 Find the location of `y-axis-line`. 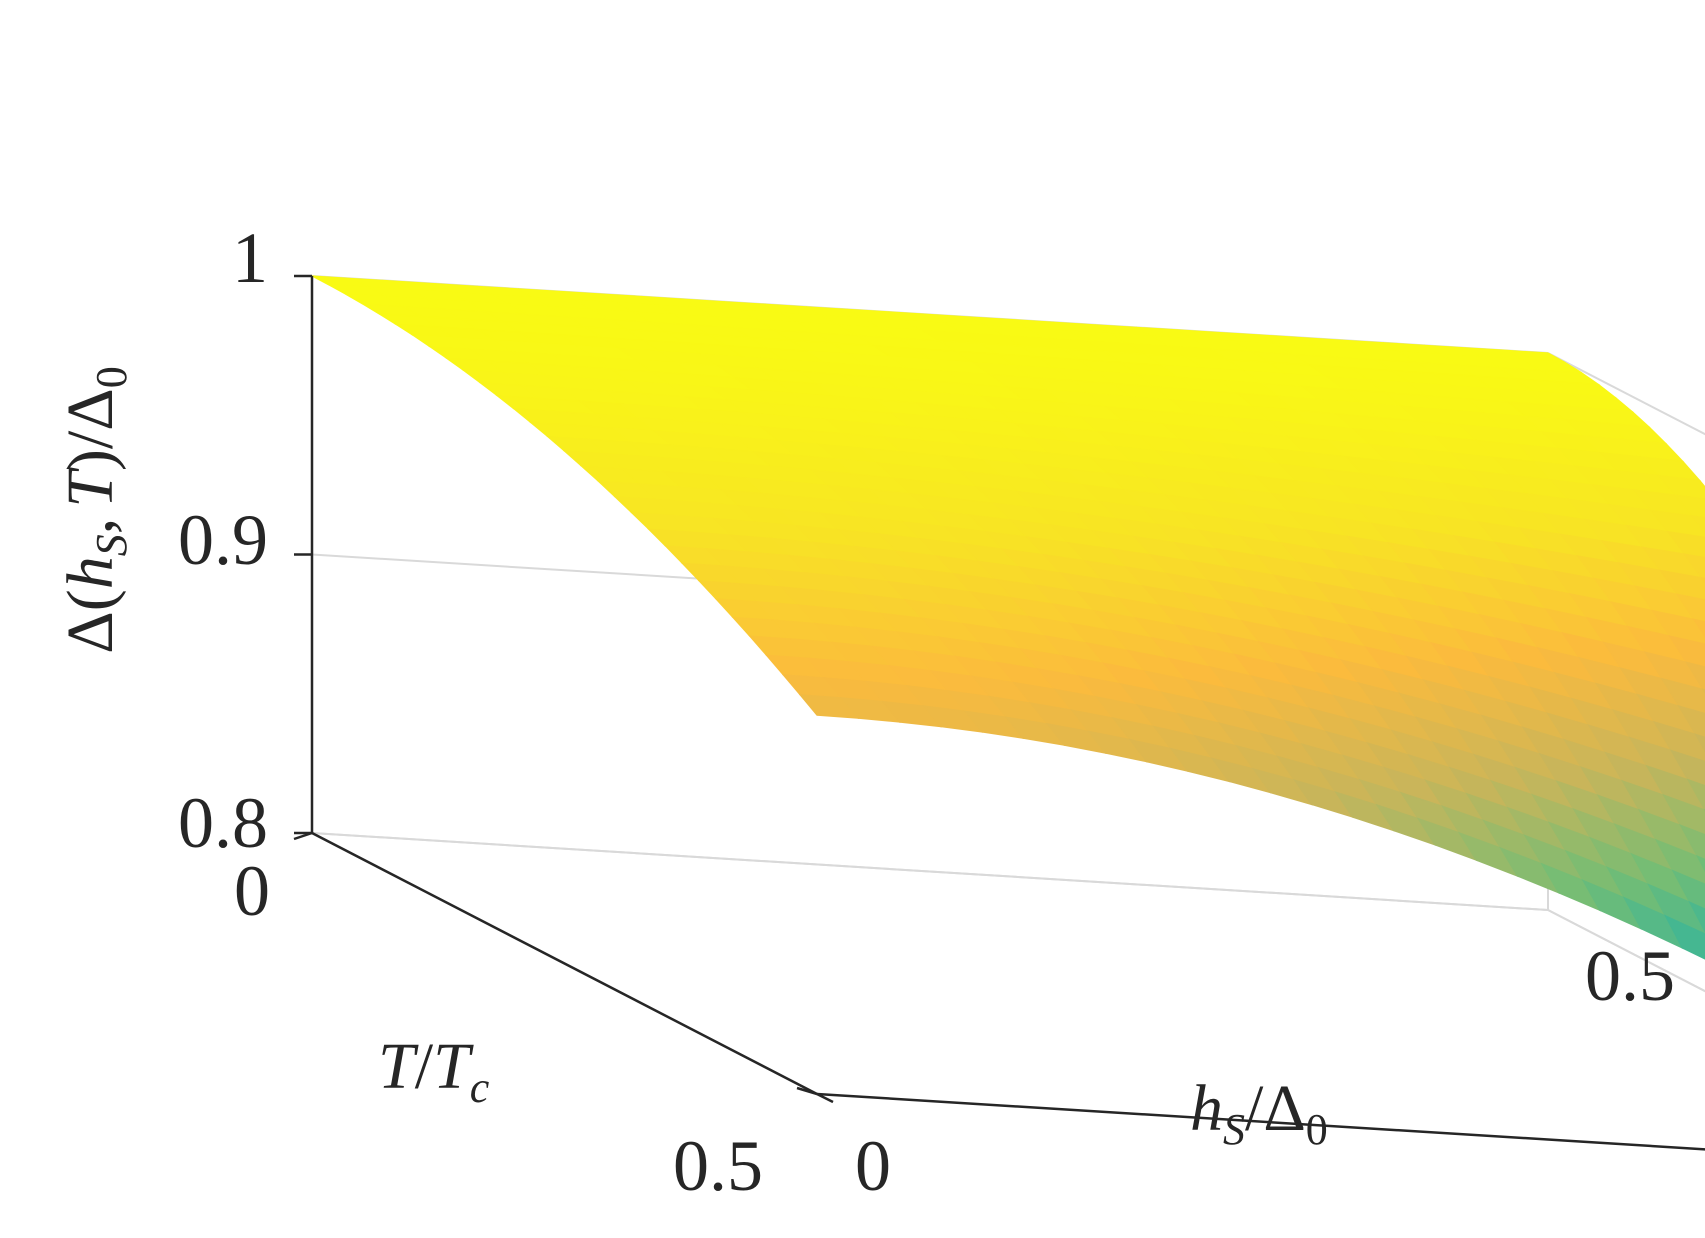

y-axis-line is located at coordinates (564, 963).